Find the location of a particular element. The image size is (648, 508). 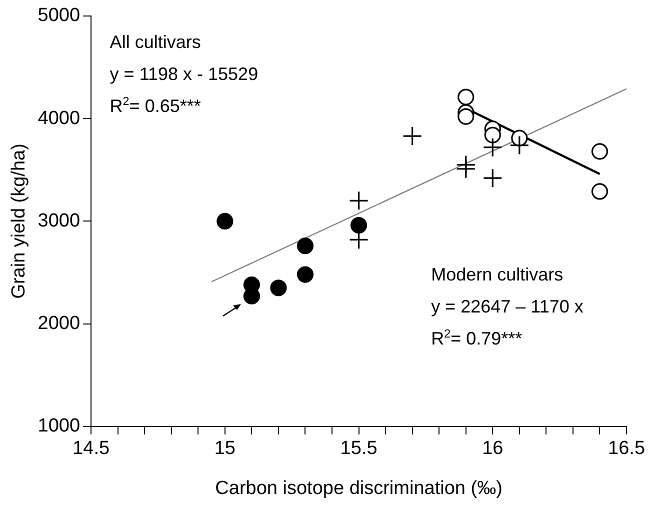

x-tick-label: 15.5 is located at coordinates (359, 449).